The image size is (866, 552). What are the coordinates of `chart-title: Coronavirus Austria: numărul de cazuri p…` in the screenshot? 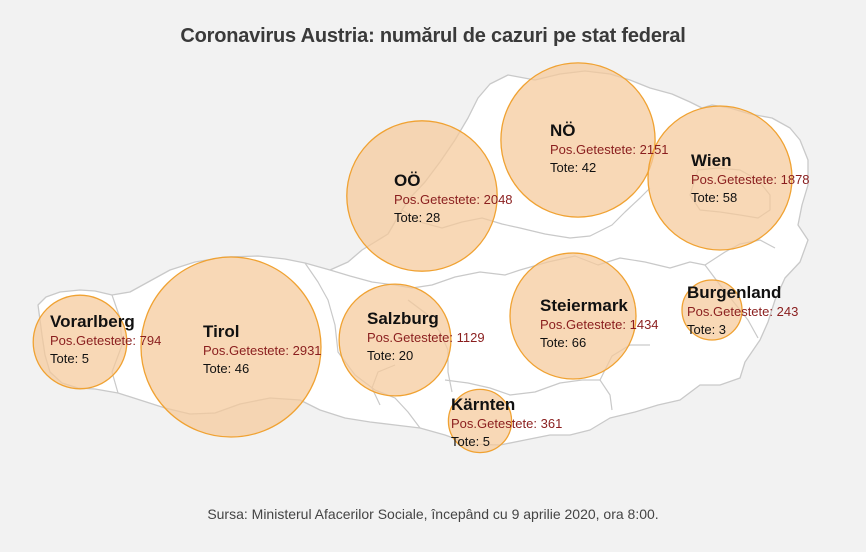 It's located at (433, 36).